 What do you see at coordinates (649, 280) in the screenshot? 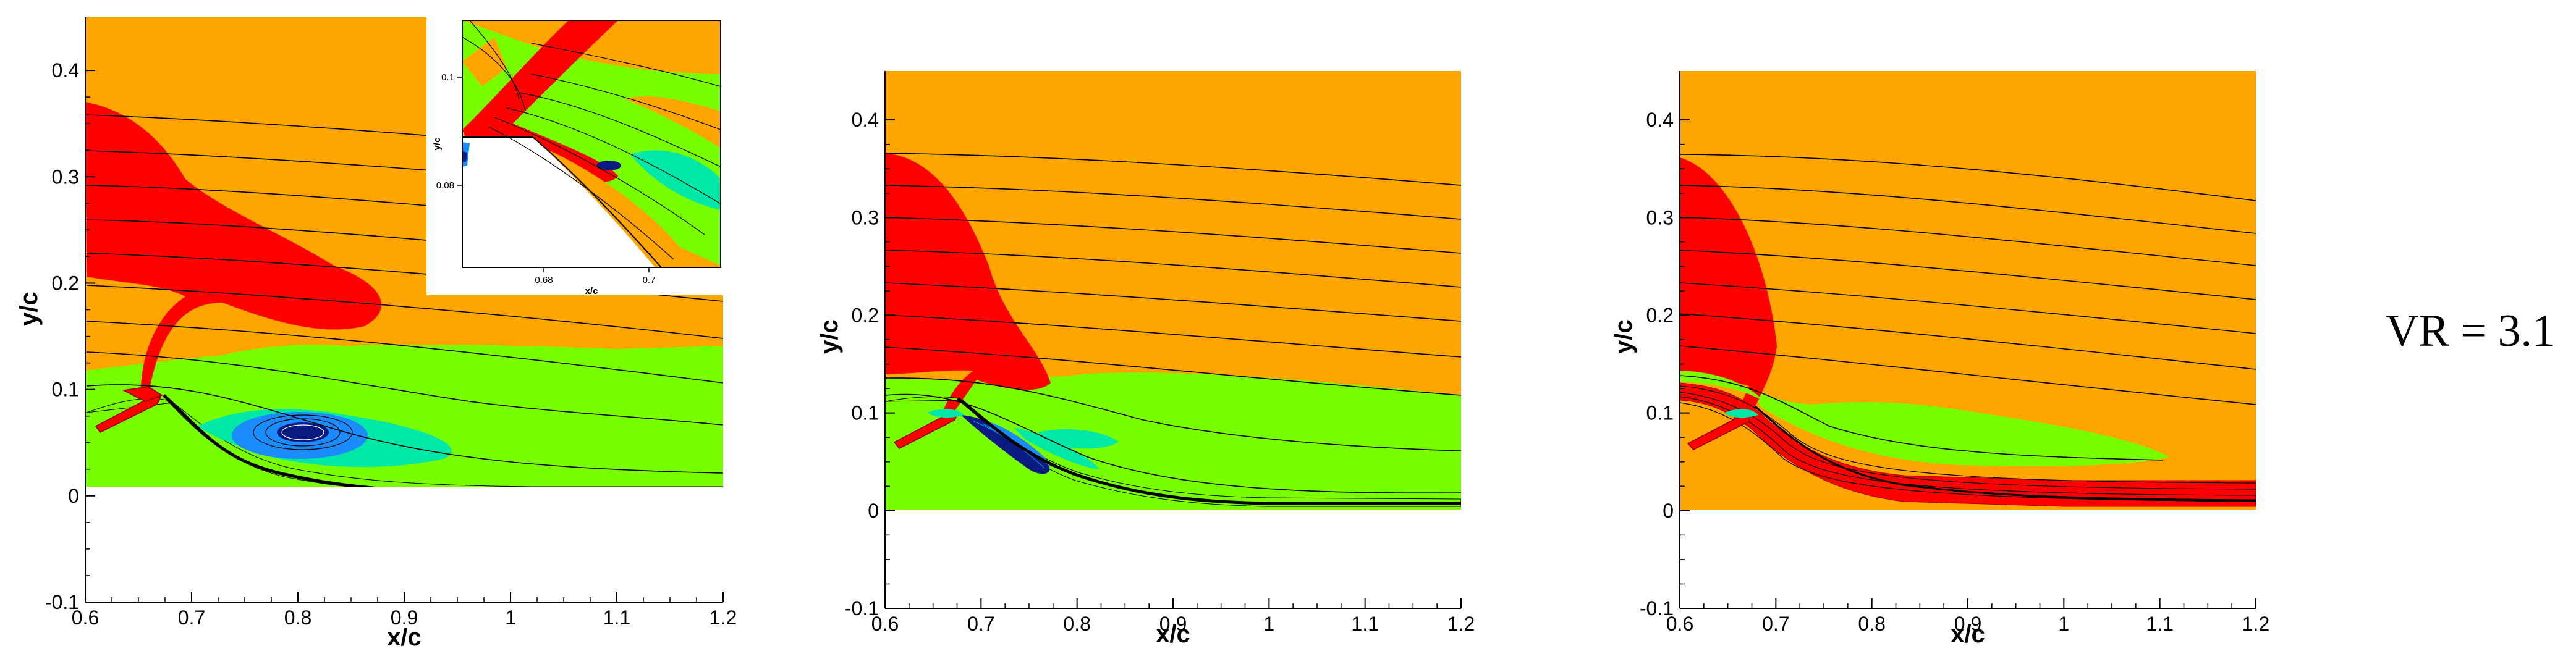
I see `inset-x-tick-1: 0.7` at bounding box center [649, 280].